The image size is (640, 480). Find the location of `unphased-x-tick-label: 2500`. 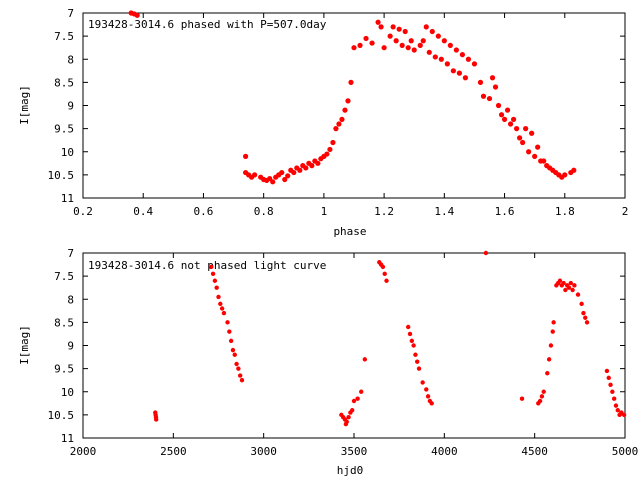

unphased-x-tick-label: 2500 is located at coordinates (173, 451).